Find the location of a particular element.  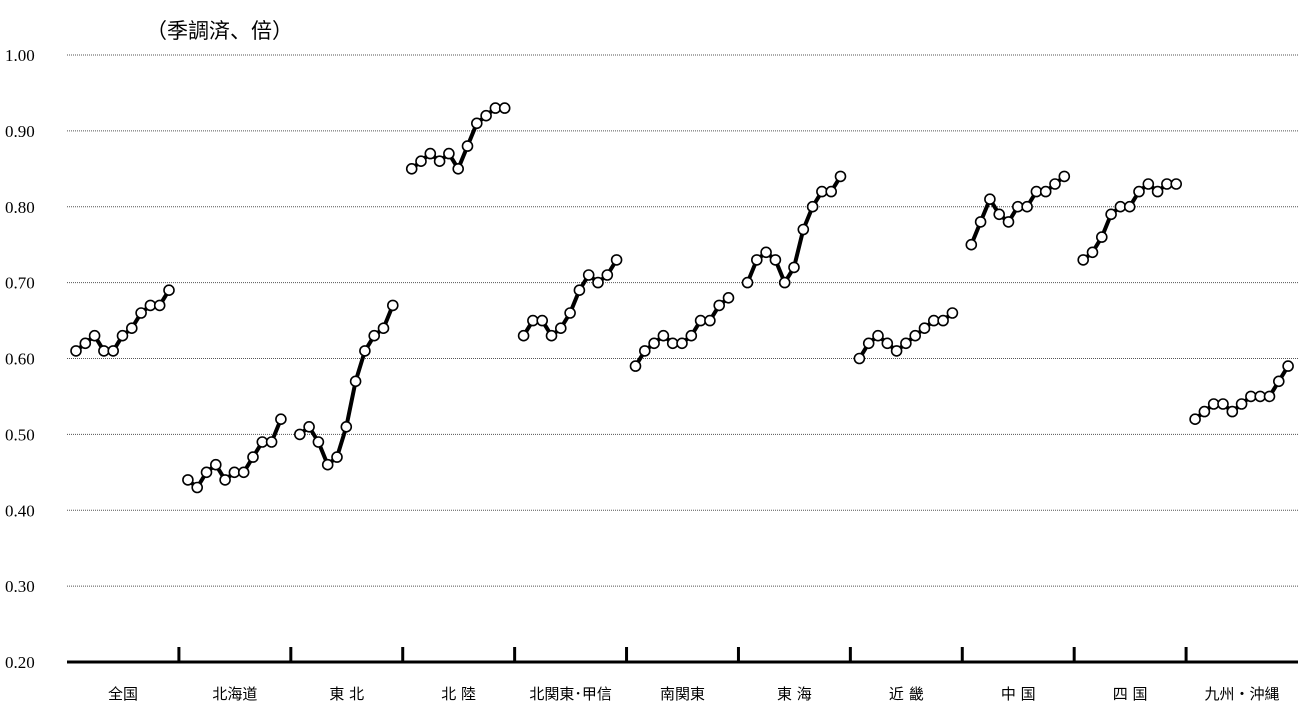

x-category-label: 東 海 is located at coordinates (794, 694).